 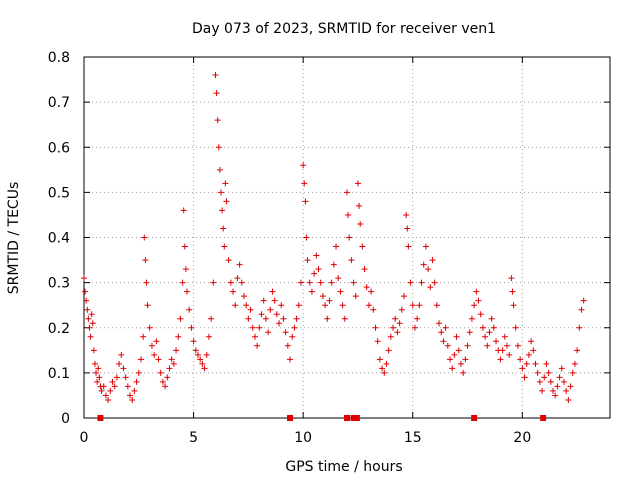 What do you see at coordinates (303, 438) in the screenshot?
I see `x-tick-label: 10` at bounding box center [303, 438].